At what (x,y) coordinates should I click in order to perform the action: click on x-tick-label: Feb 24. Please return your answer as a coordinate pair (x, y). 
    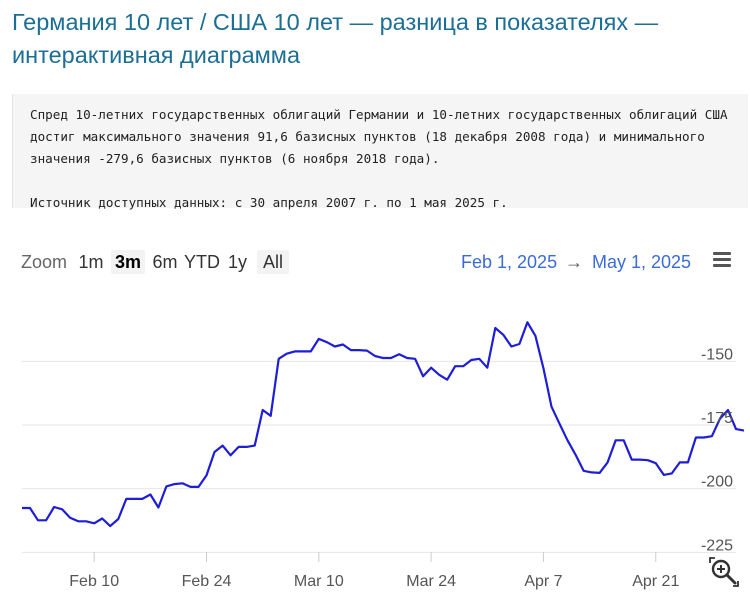
    Looking at the image, I should click on (207, 581).